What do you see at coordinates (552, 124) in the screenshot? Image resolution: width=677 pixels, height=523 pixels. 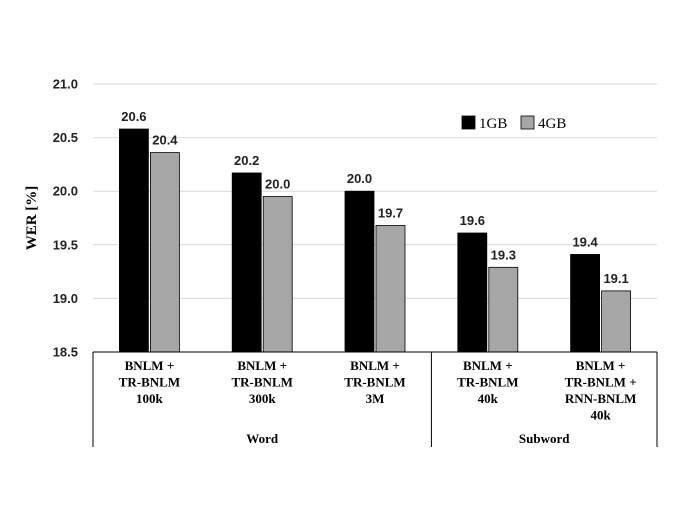 I see `legend-label: 4GB` at bounding box center [552, 124].